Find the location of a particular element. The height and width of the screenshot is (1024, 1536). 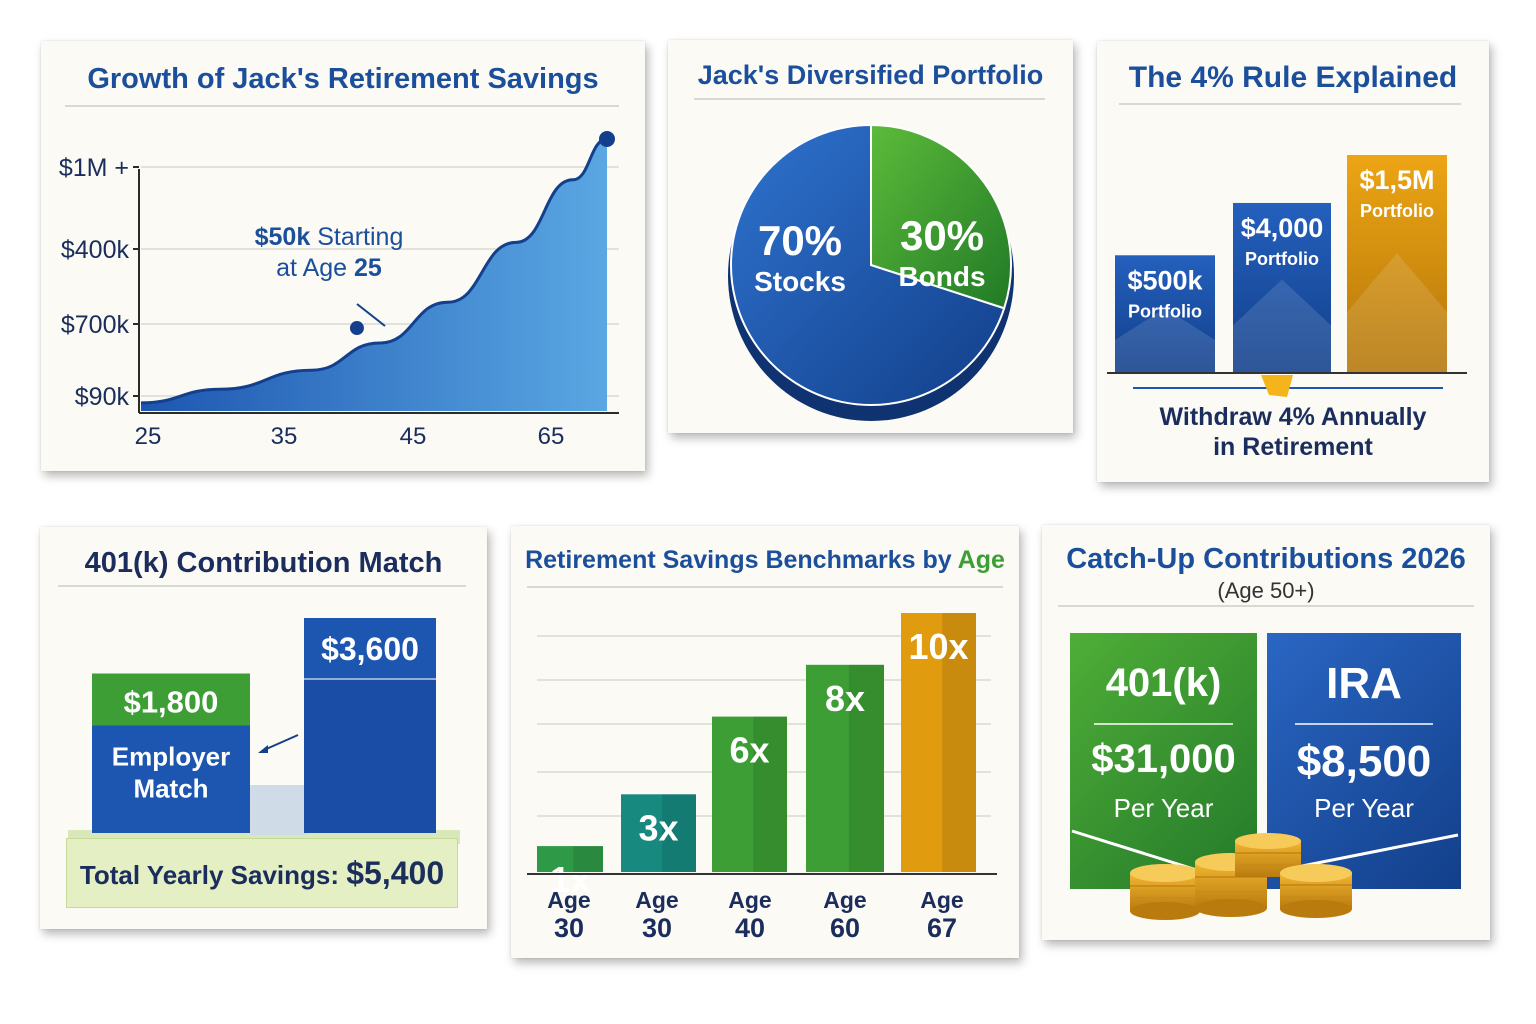

rule4-bar-value: $4,000 is located at coordinates (1282, 228).